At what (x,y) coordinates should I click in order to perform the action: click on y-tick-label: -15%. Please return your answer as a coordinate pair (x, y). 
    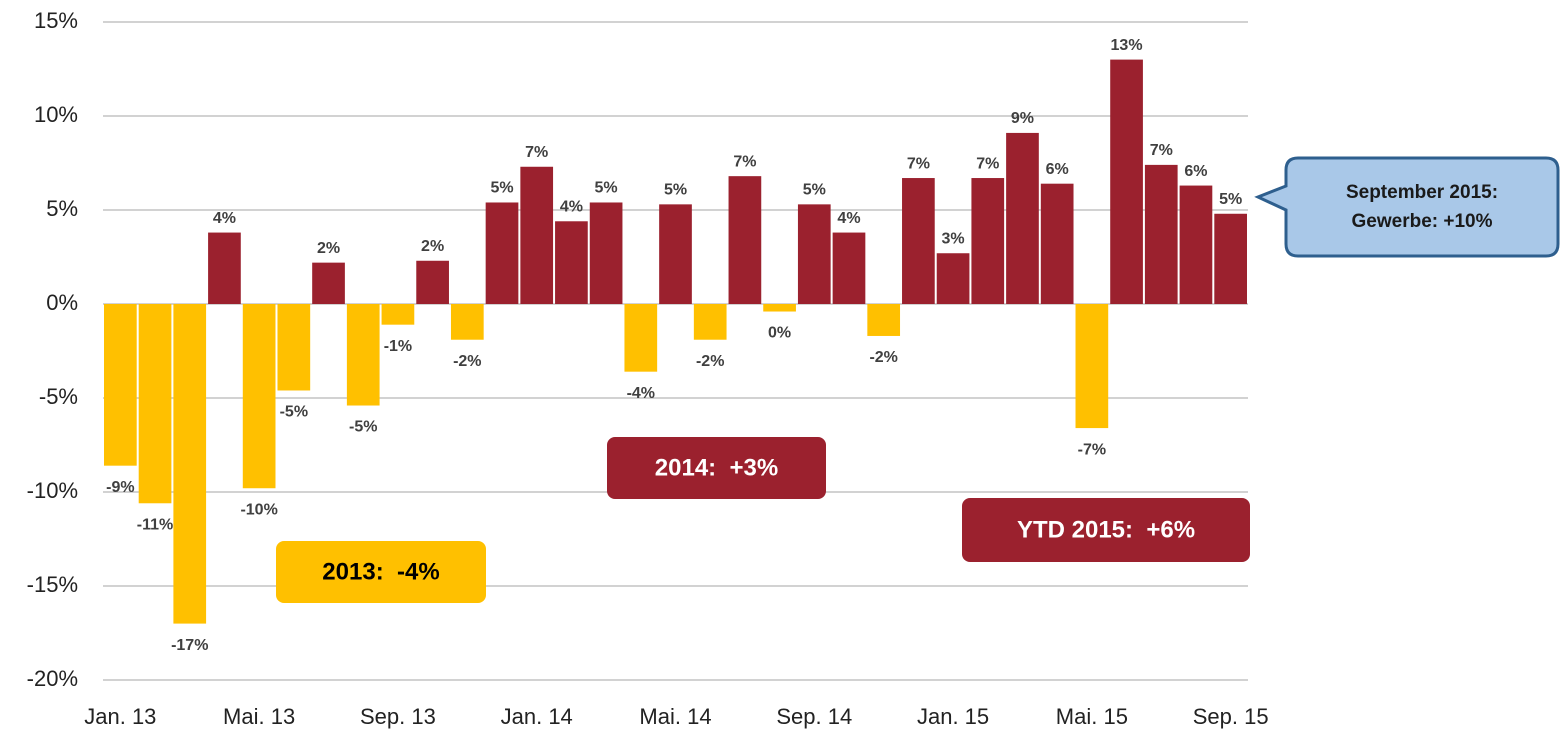
    Looking at the image, I should click on (52, 584).